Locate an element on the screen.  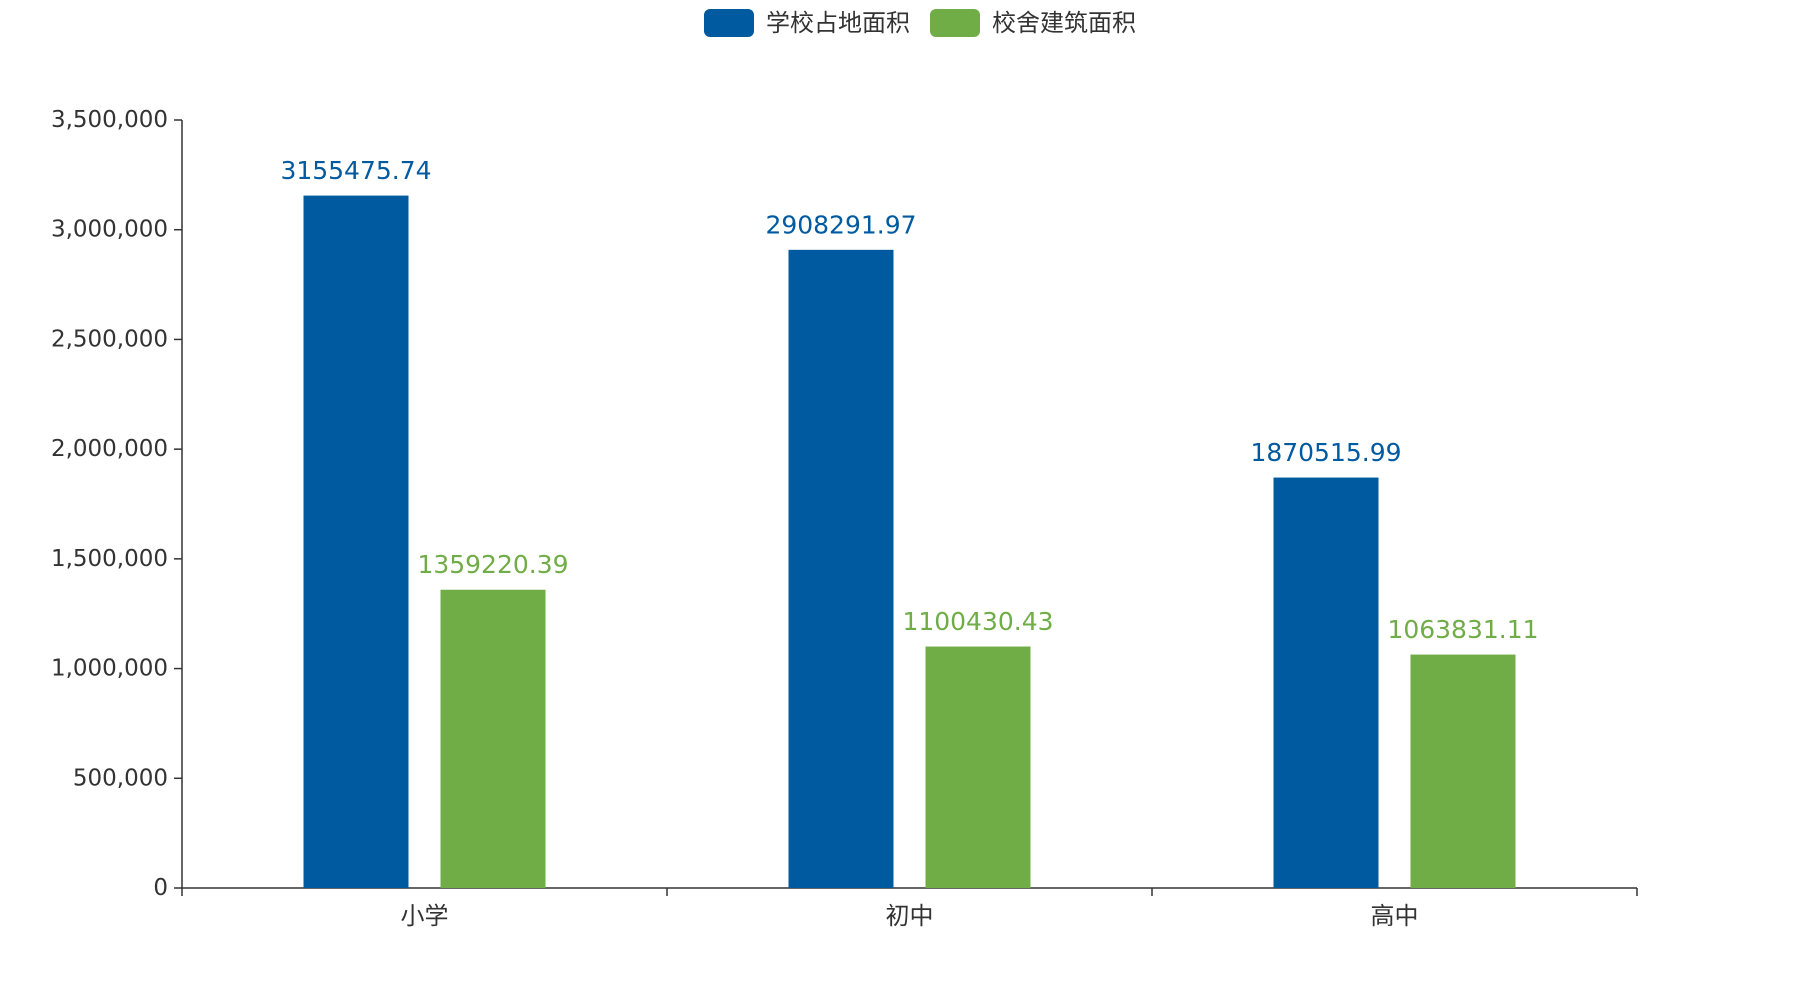
legend-label: 校舍建筑面积 is located at coordinates (1064, 23).